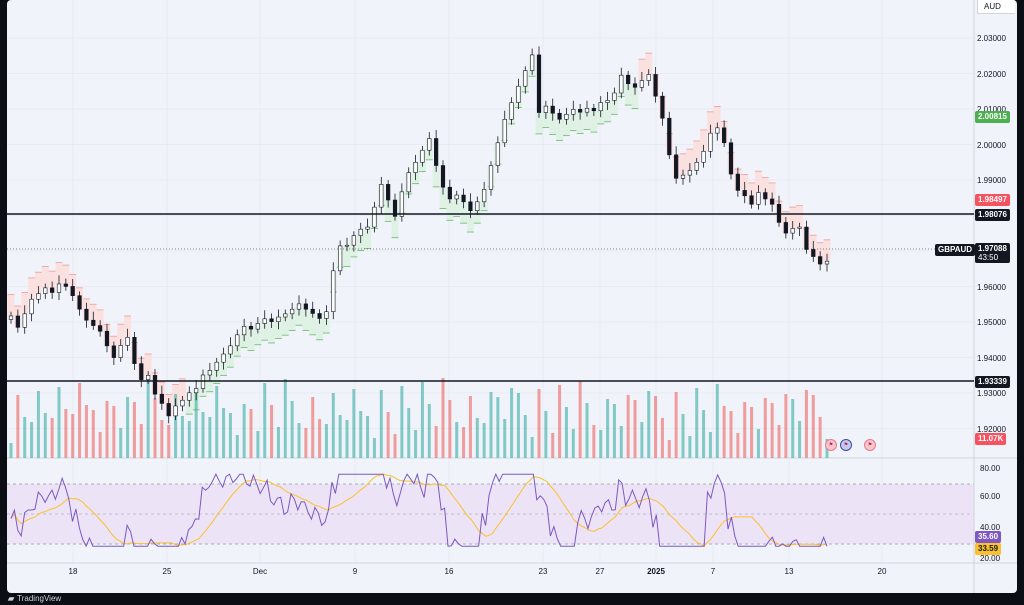 This screenshot has width=1024, height=605. Describe the element at coordinates (991, 287) in the screenshot. I see `price-tick: 1.96000` at that location.